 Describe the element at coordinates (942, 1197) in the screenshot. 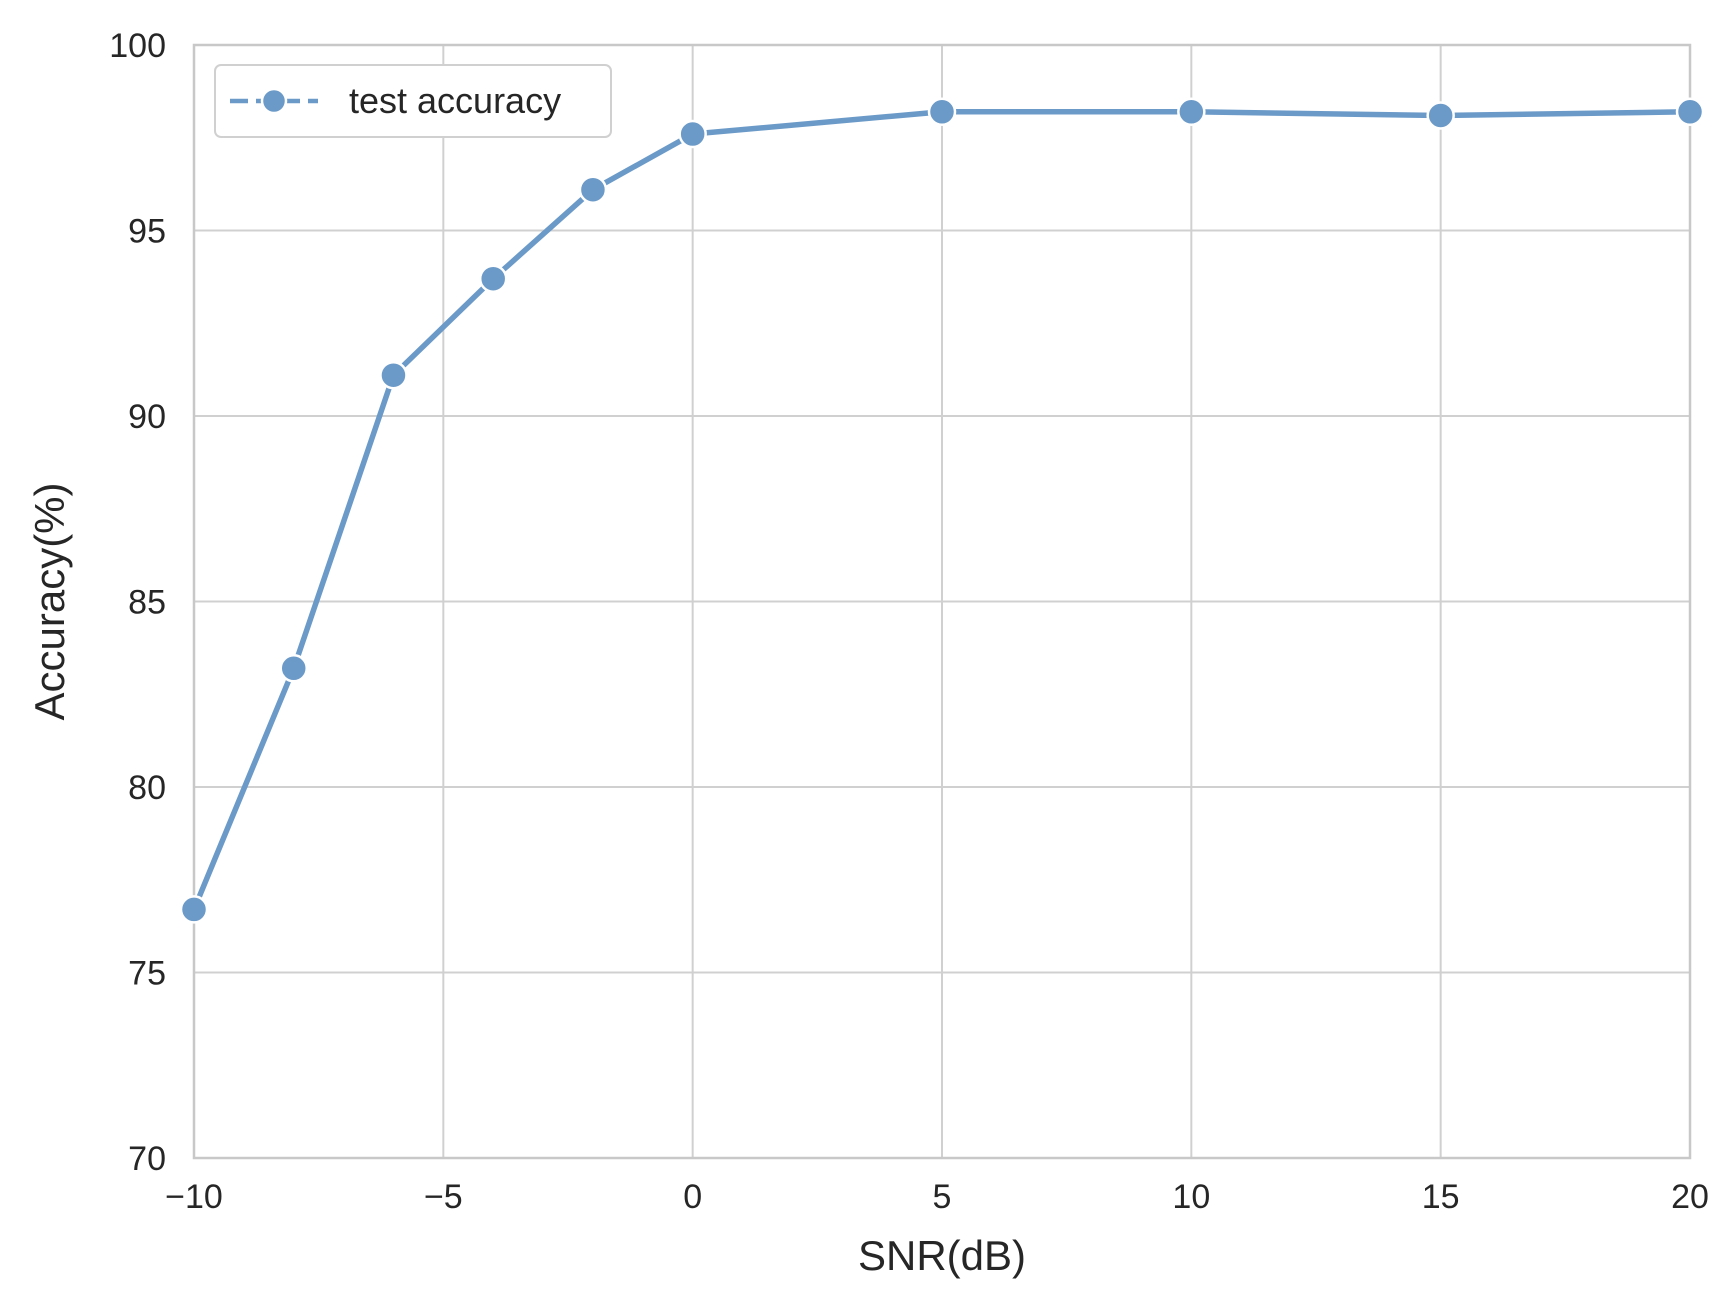

I see `x-tick-label: 5` at that location.